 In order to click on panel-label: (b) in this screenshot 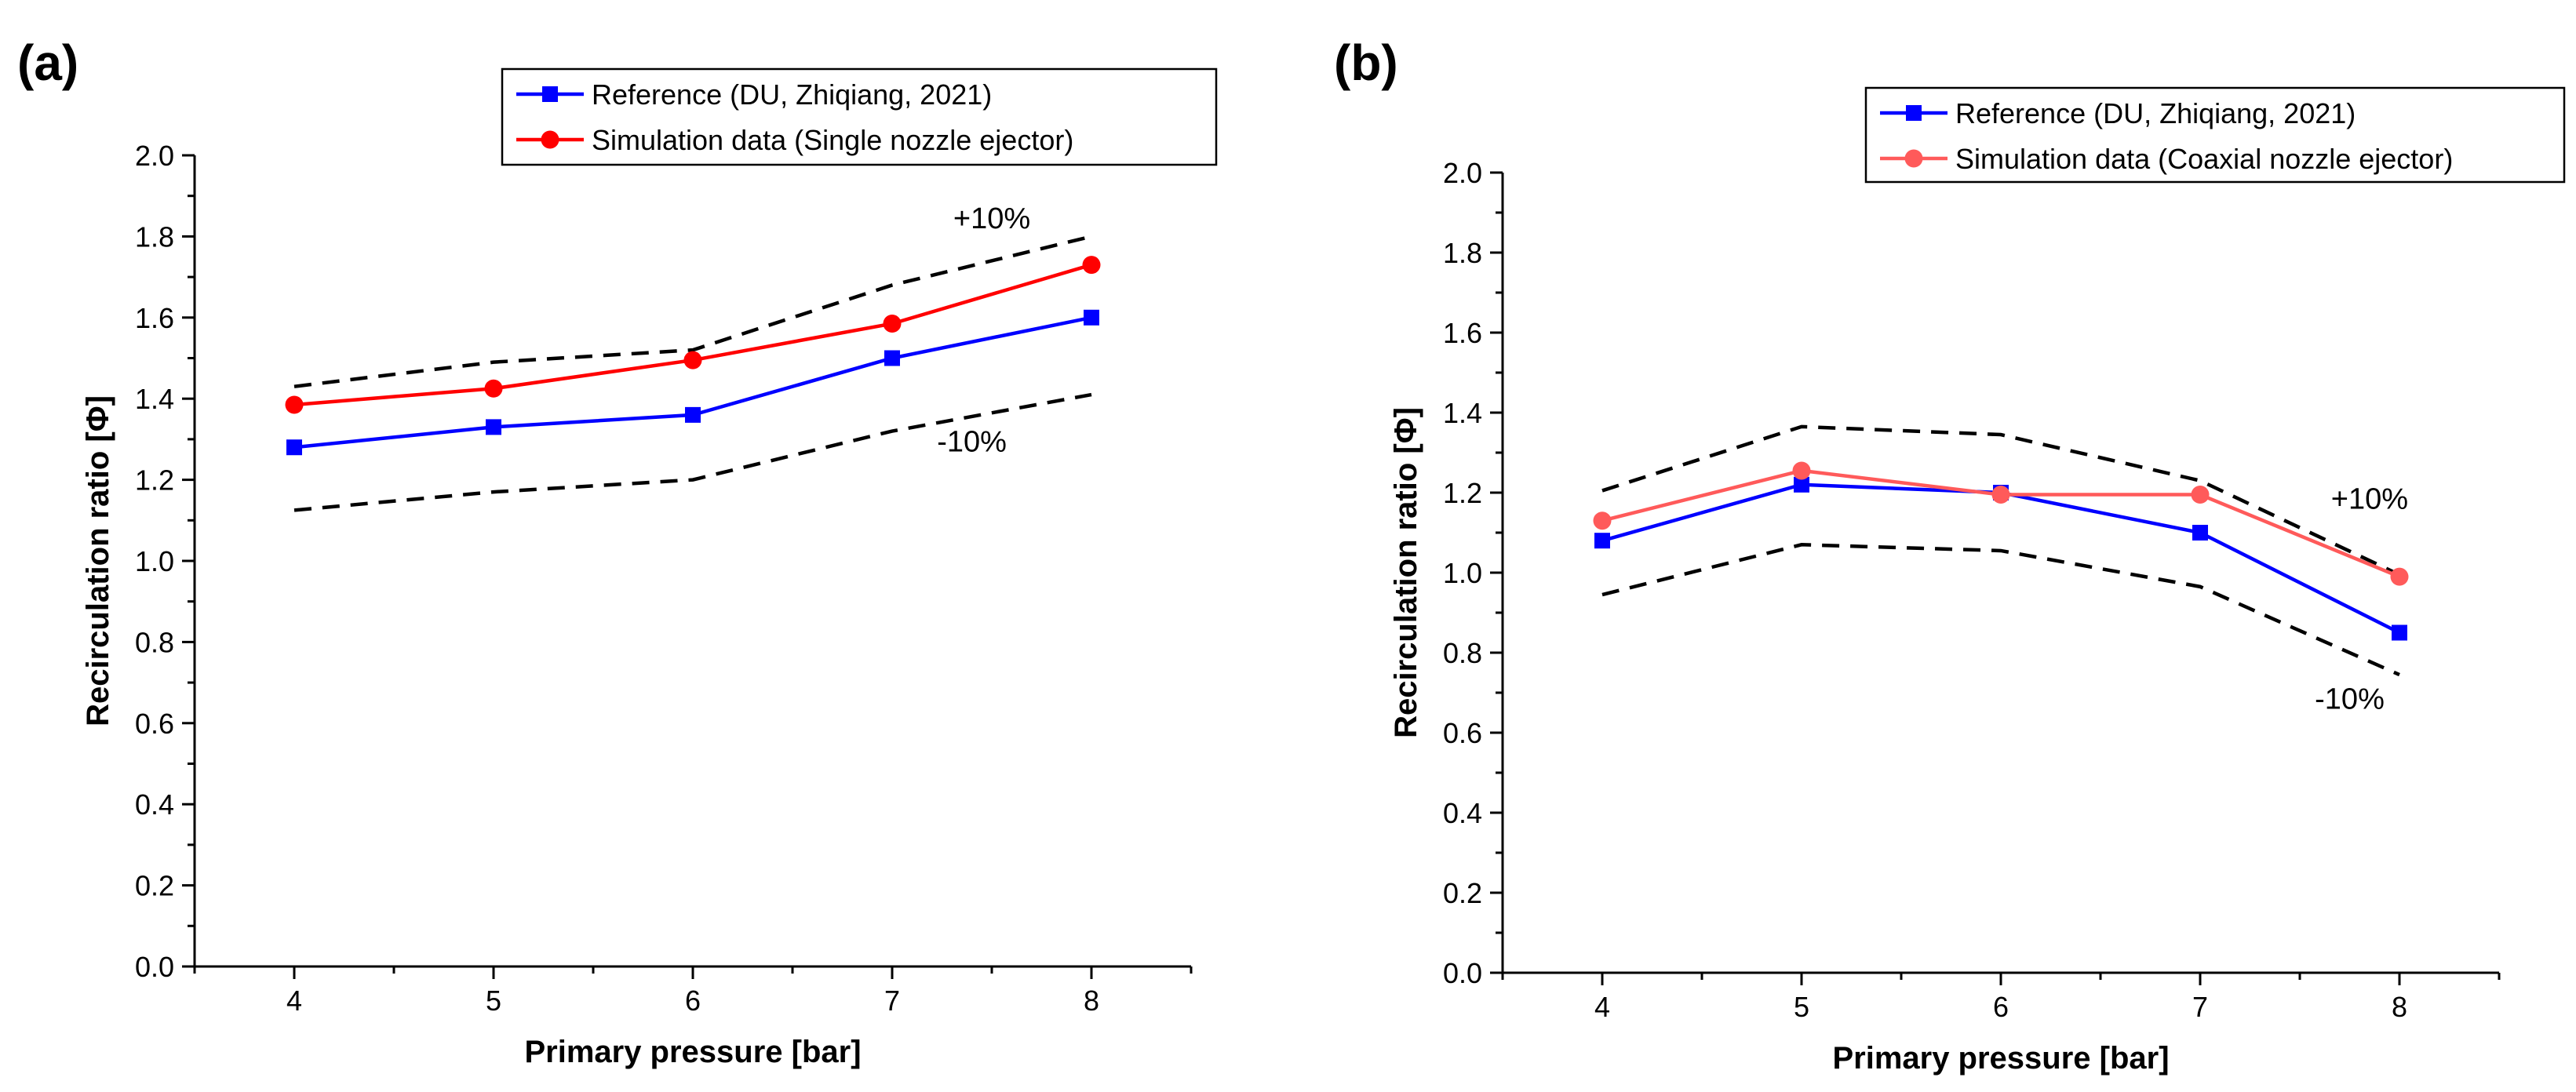, I will do `click(1366, 63)`.